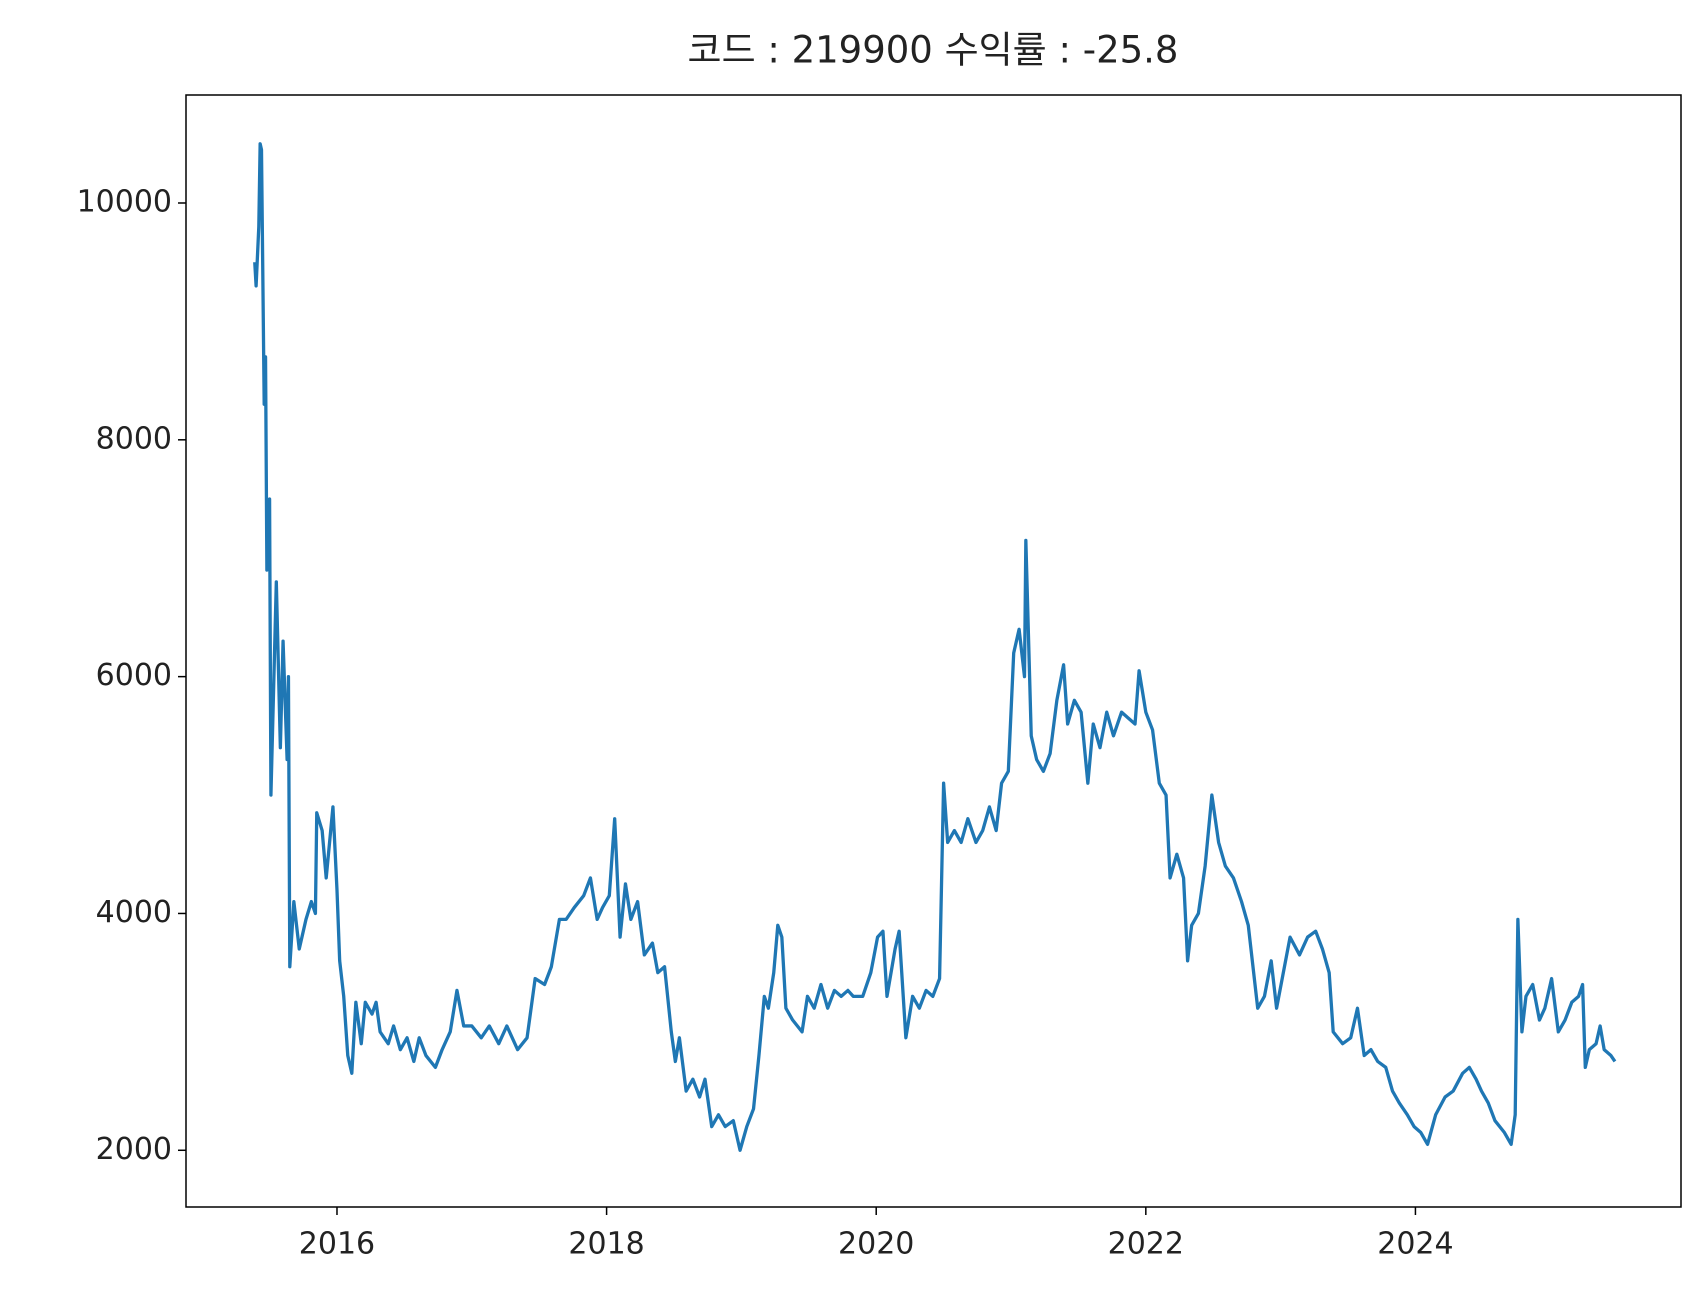 This screenshot has height=1300, width=1703. Describe the element at coordinates (124, 201) in the screenshot. I see `y-tick-label: 10000` at that location.